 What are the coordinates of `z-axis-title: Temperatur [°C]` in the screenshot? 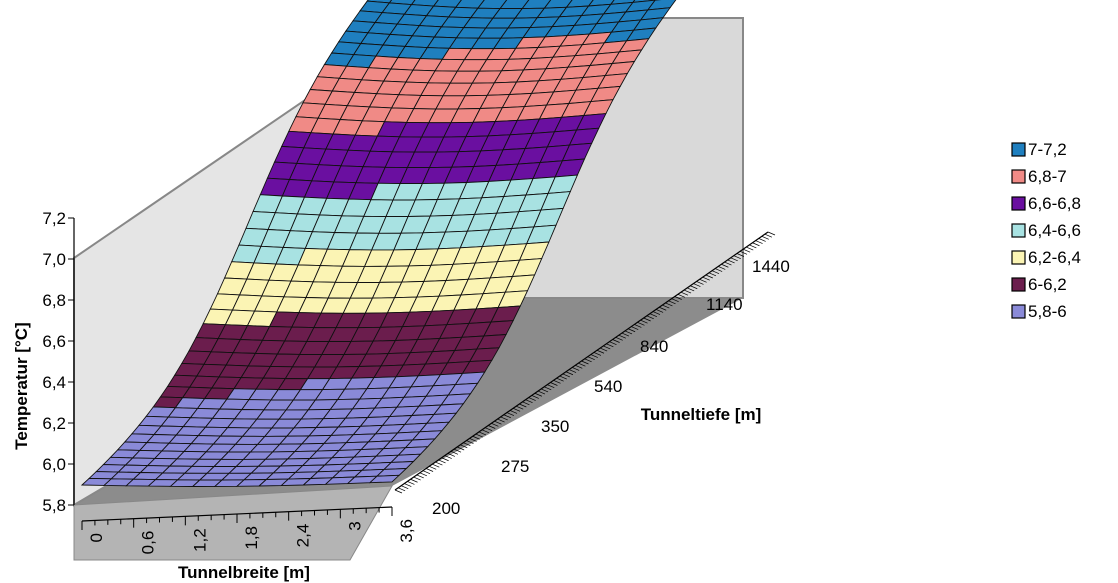 It's located at (21, 385).